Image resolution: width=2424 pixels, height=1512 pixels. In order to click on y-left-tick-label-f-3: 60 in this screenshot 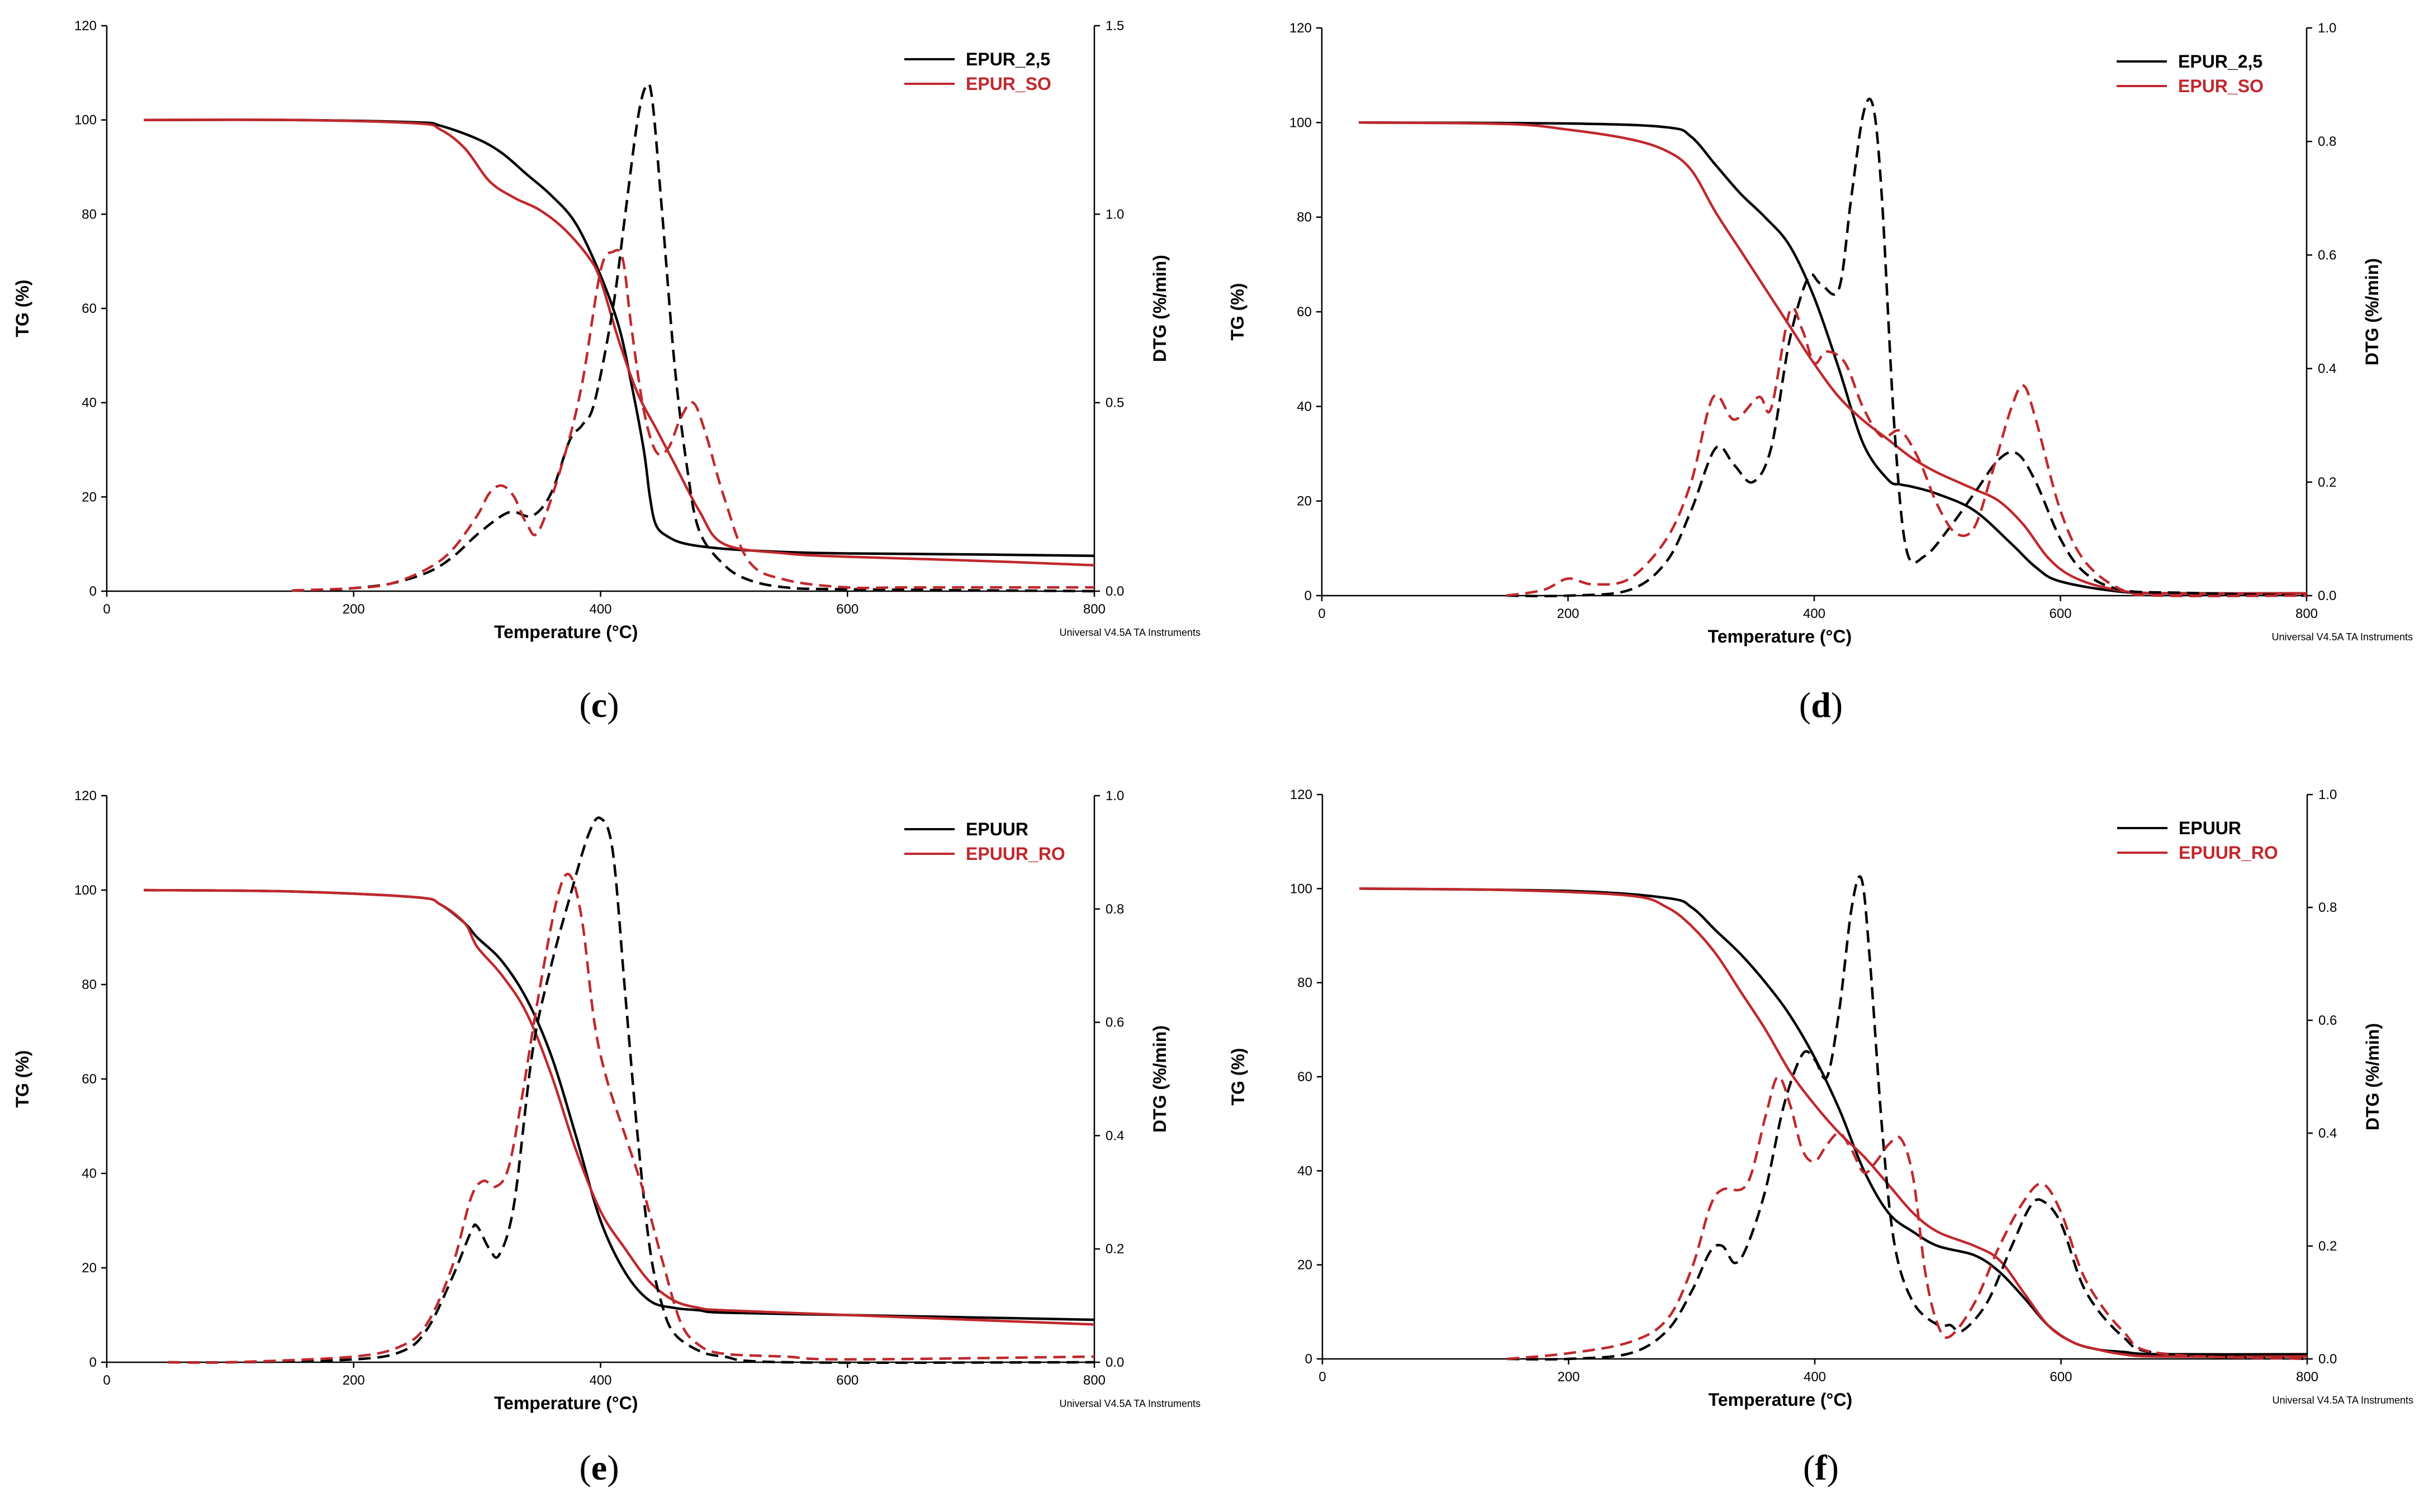, I will do `click(1304, 1077)`.